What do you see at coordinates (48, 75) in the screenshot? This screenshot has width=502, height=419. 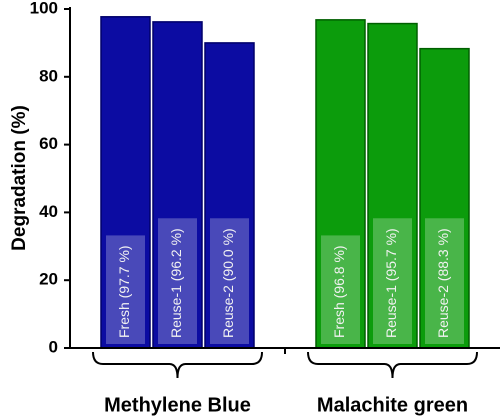 I see `y-tick-label: 80` at bounding box center [48, 75].